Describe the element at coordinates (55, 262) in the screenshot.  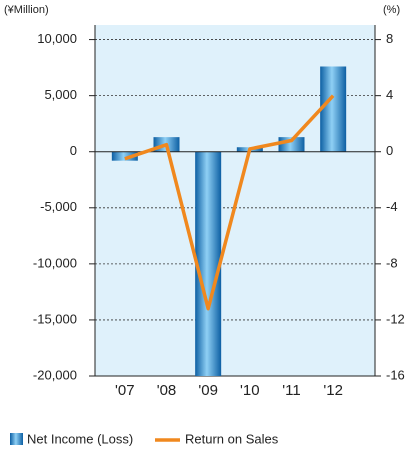
I see `y-tick-label: -10,000` at that location.